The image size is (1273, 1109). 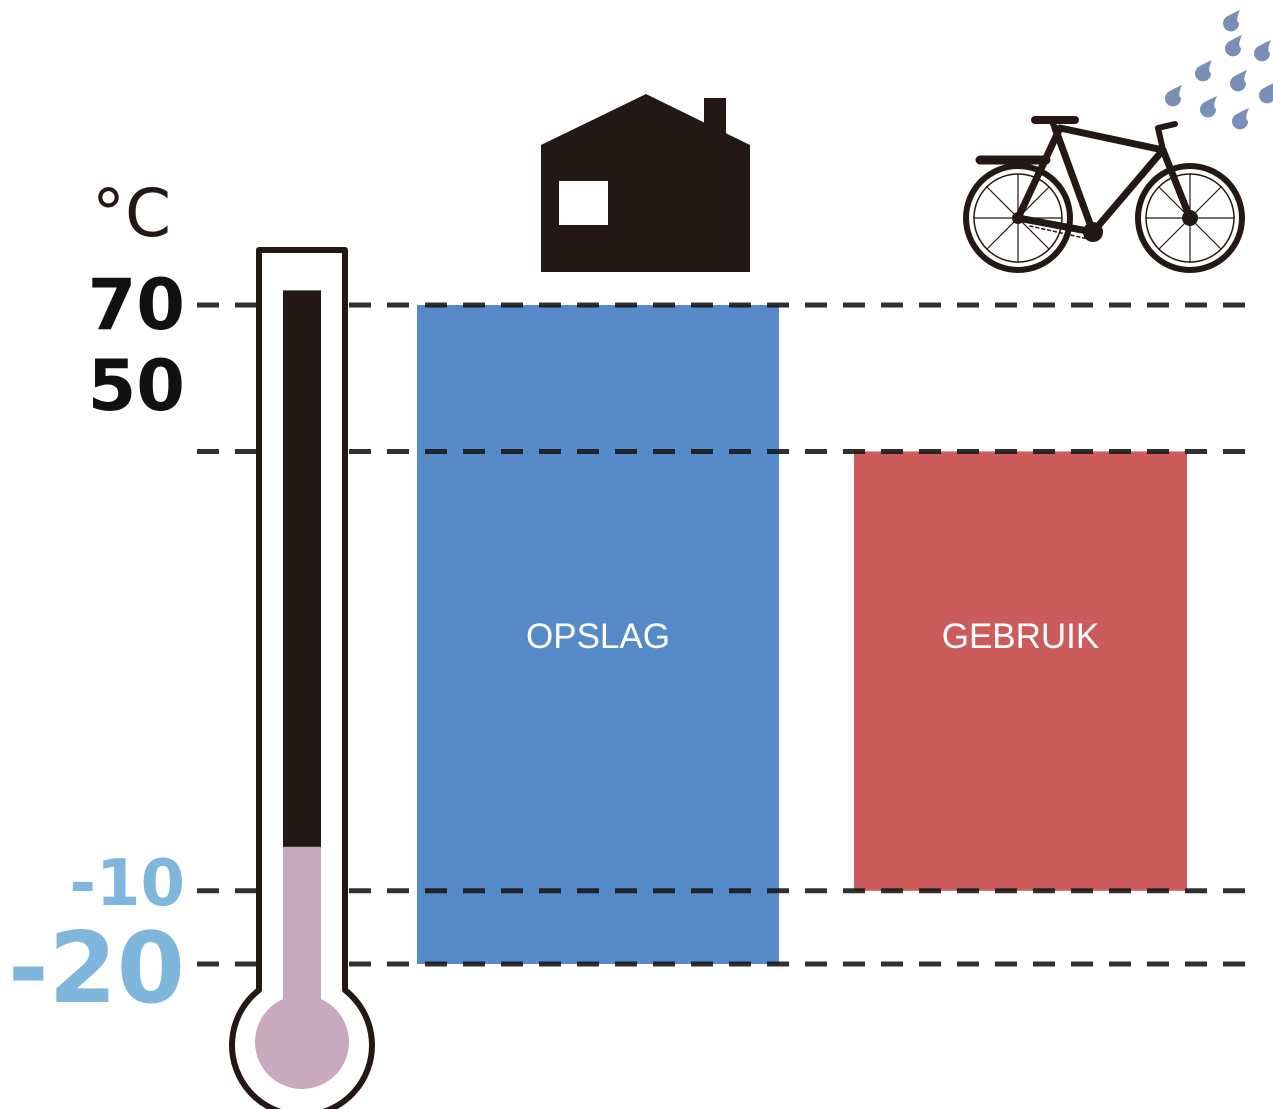 What do you see at coordinates (302, 943) in the screenshot?
I see `thermometer-cold-fill` at bounding box center [302, 943].